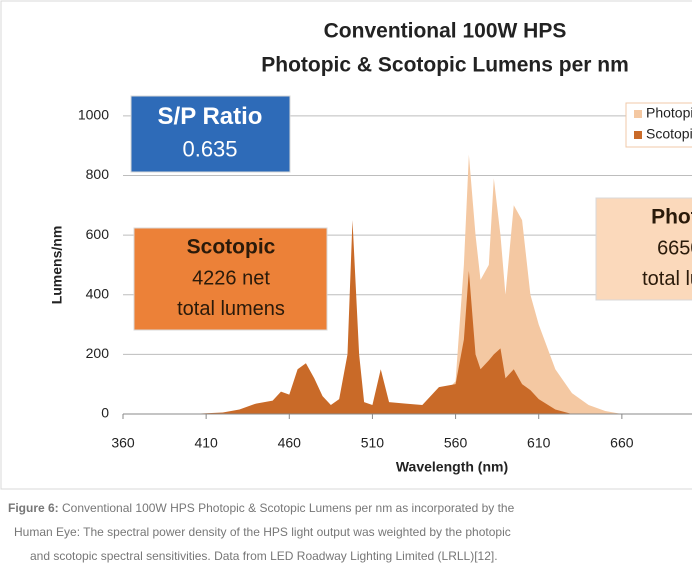 The width and height of the screenshot is (692, 574). I want to click on y-tick-label: 0, so click(105, 413).